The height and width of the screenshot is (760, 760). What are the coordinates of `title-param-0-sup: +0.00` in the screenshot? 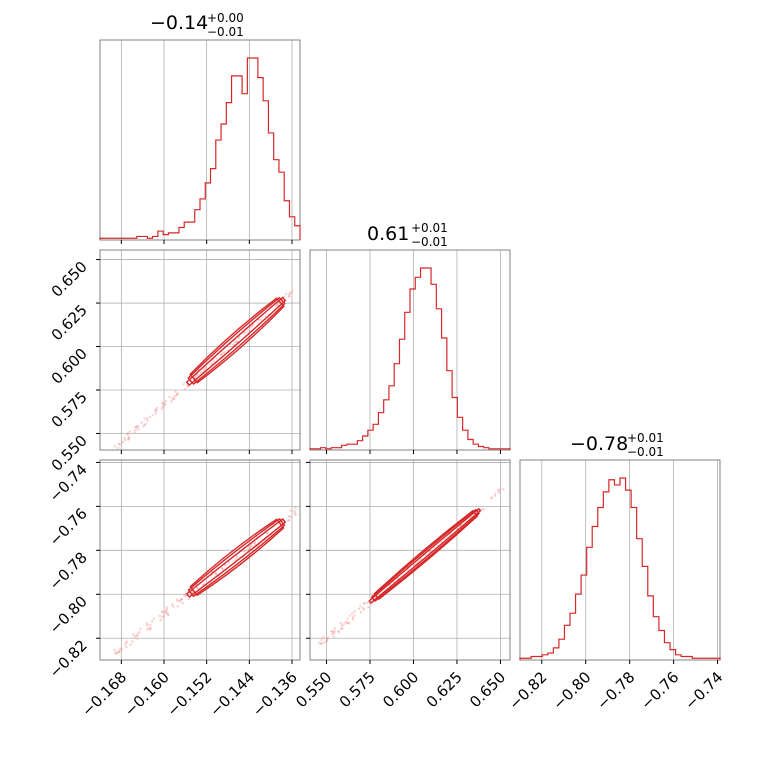 It's located at (225, 18).